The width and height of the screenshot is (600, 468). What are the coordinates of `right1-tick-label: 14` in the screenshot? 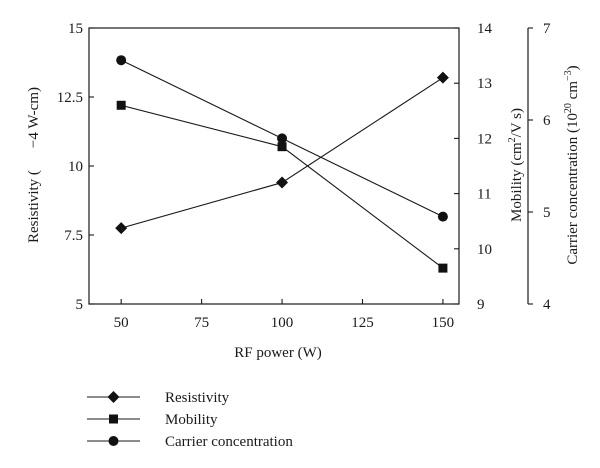 It's located at (485, 29).